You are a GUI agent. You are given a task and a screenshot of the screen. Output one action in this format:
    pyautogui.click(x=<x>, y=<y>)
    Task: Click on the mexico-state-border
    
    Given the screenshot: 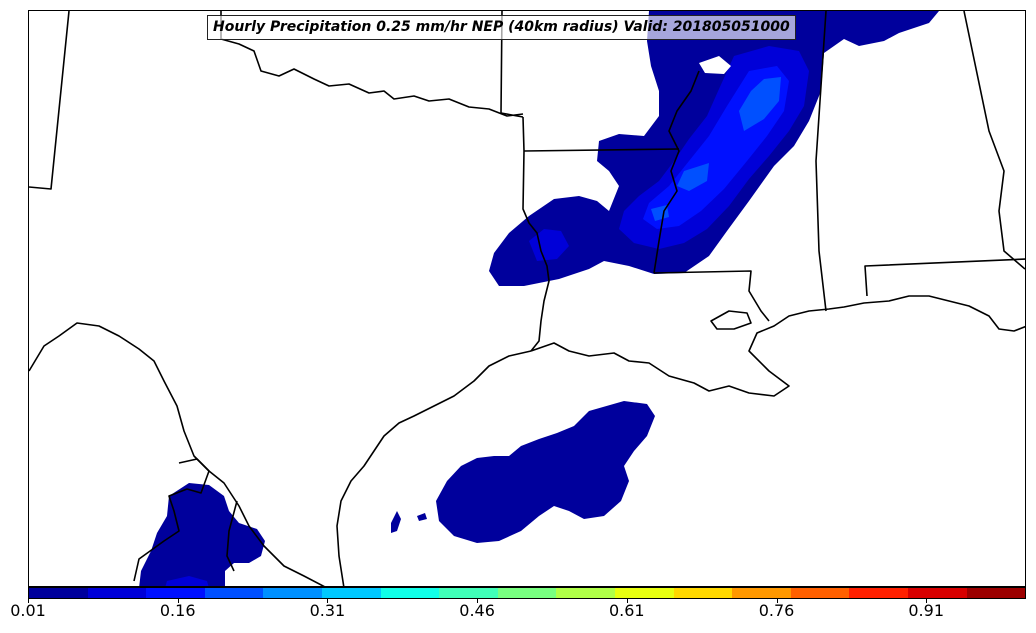 What is the action you would take?
    pyautogui.click(x=171, y=520)
    